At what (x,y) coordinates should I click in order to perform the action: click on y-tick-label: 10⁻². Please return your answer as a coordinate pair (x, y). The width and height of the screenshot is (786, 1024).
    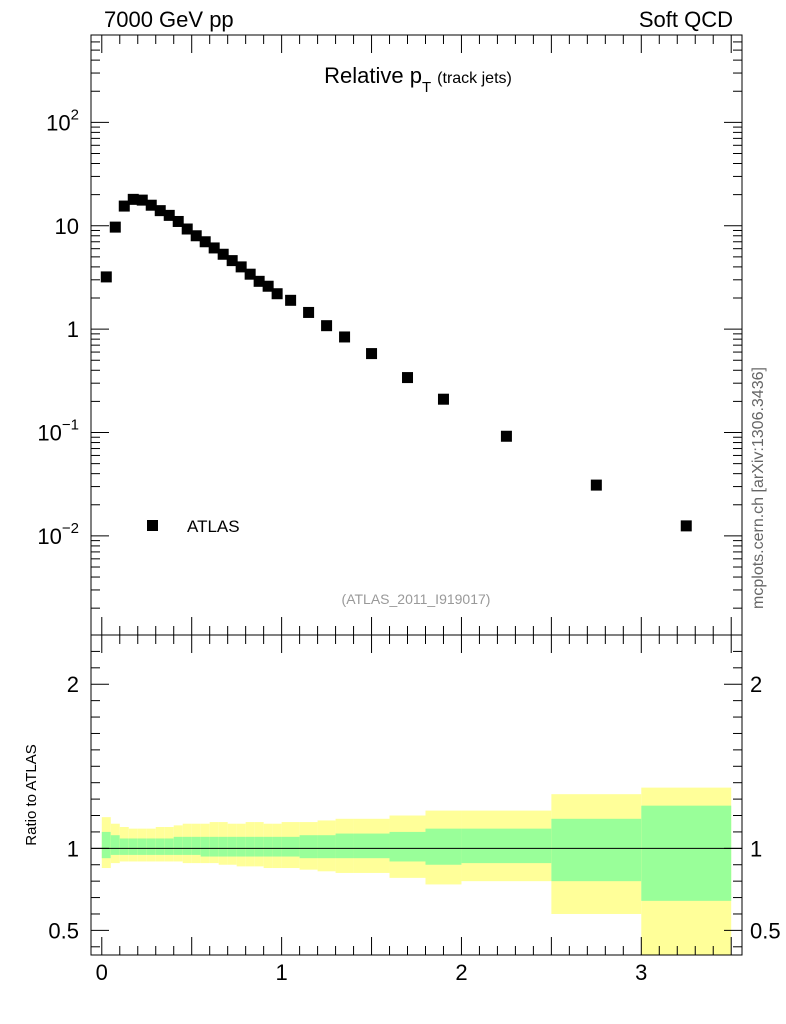
    Looking at the image, I should click on (58, 534).